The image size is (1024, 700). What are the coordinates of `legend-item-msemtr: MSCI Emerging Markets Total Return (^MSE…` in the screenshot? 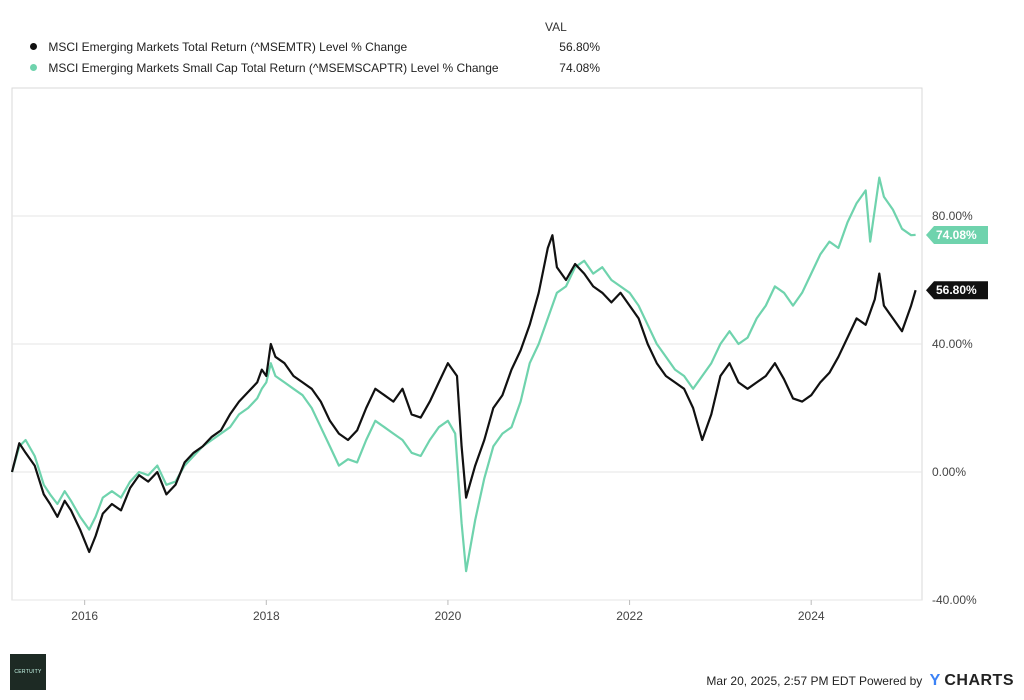 It's located at (315, 49).